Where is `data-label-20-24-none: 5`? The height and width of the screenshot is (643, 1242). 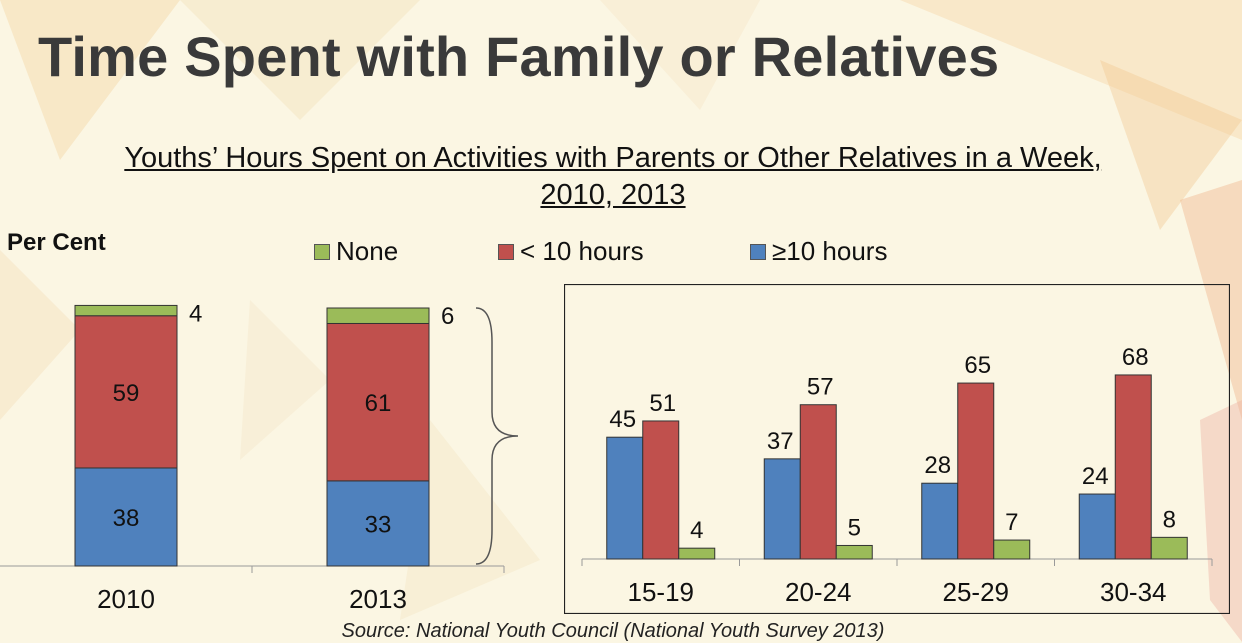 data-label-20-24-none: 5 is located at coordinates (854, 527).